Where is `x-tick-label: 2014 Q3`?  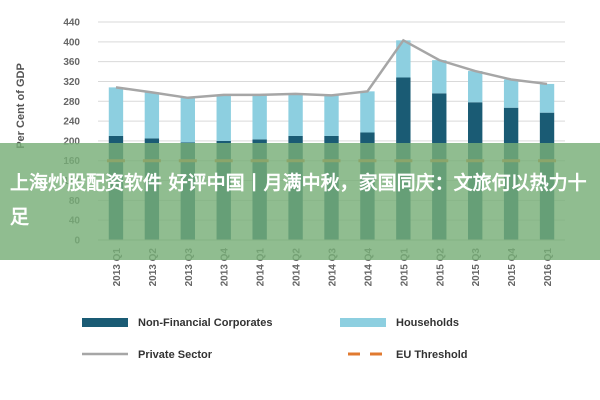
x-tick-label: 2014 Q3 is located at coordinates (333, 267).